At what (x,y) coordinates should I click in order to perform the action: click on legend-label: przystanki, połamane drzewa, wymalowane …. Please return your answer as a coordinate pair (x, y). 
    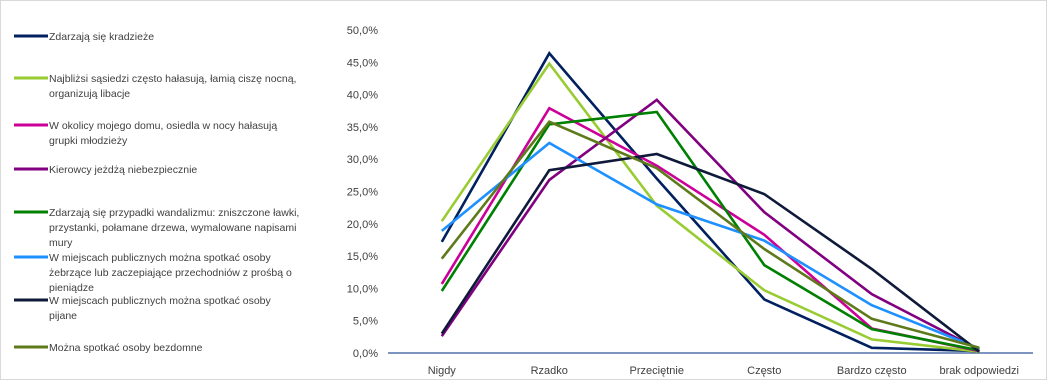
    Looking at the image, I should click on (172, 228).